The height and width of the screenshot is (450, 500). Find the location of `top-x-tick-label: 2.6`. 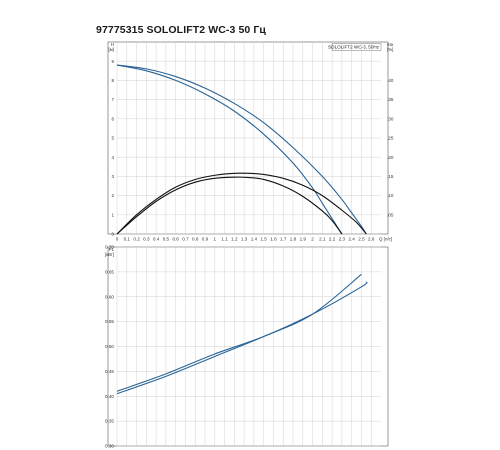

top-x-tick-label: 2.6 is located at coordinates (371, 239).